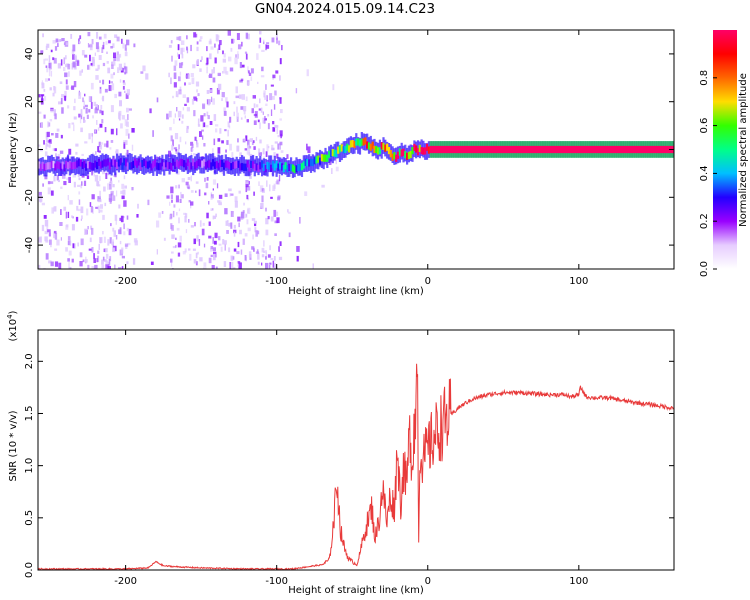  I want to click on y-tick-label: 40, so click(29, 54).